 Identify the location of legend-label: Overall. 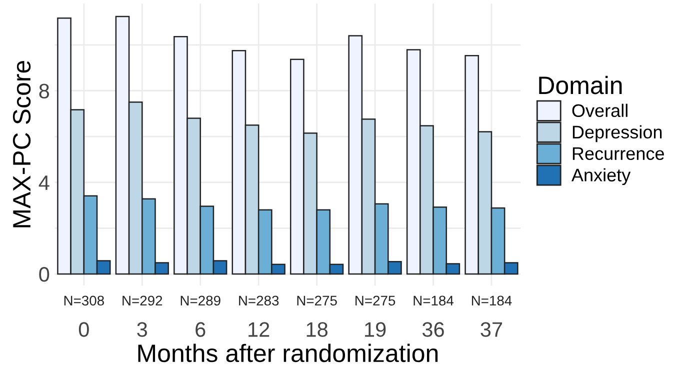
(600, 111).